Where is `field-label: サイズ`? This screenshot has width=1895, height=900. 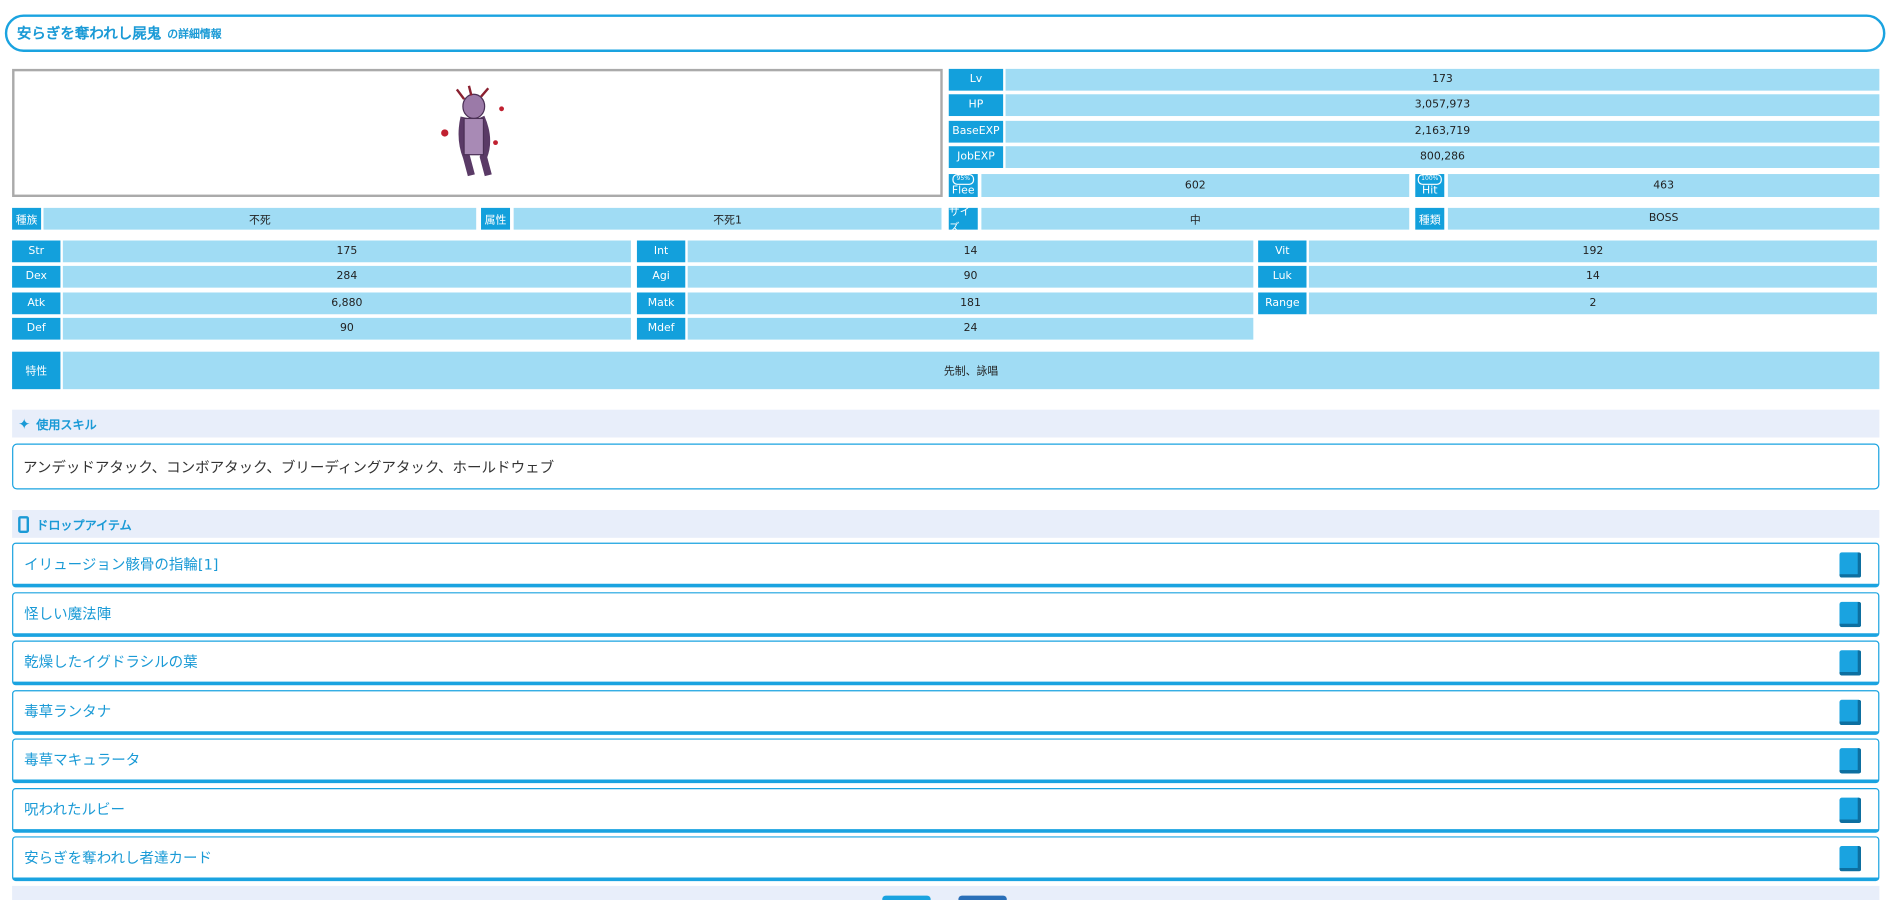 field-label: サイズ is located at coordinates (963, 220).